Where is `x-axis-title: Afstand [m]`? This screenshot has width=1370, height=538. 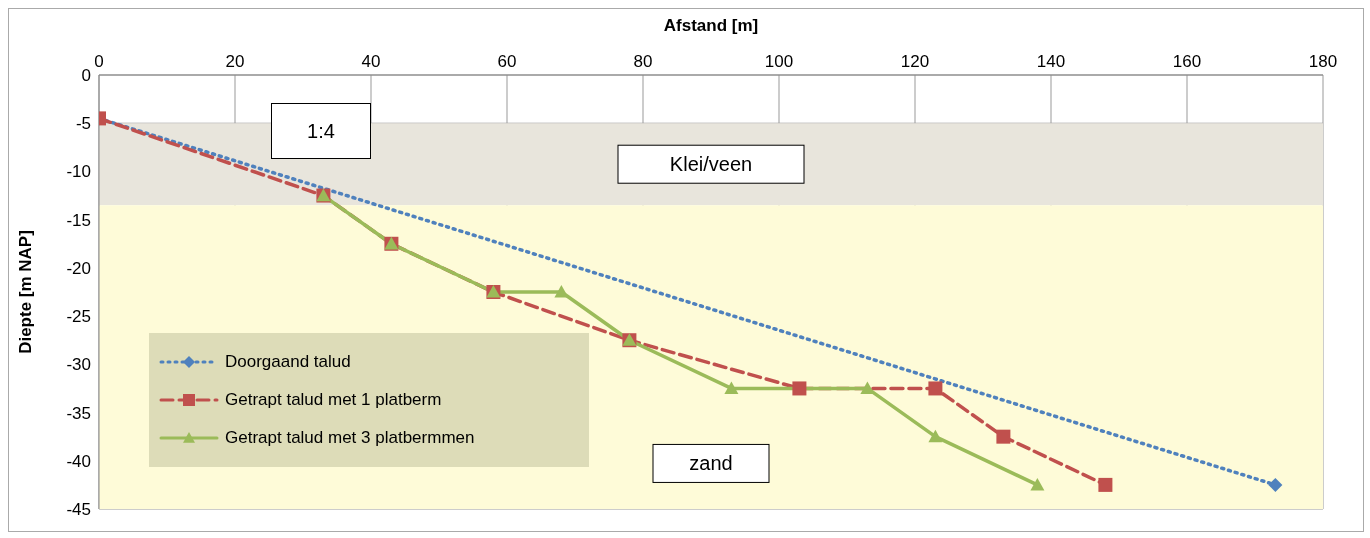 x-axis-title: Afstand [m] is located at coordinates (711, 26).